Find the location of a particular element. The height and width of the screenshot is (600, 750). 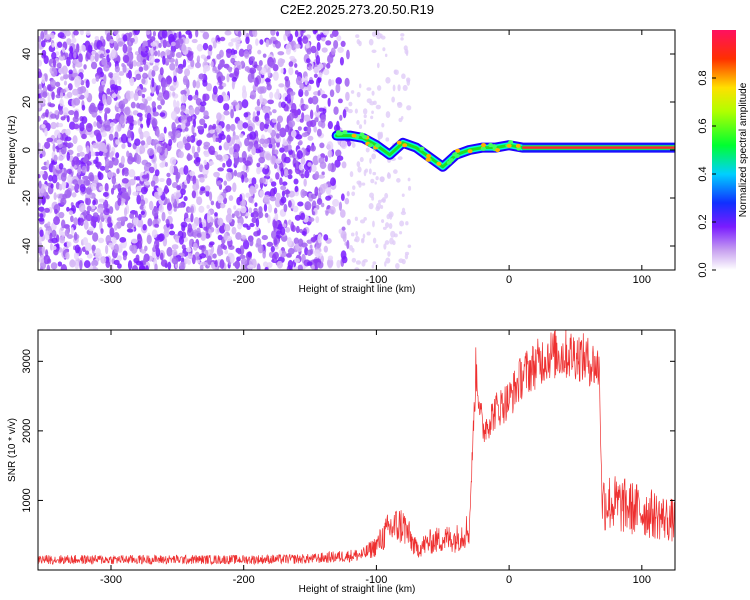

y-tick-label: -40 is located at coordinates (27, 246).